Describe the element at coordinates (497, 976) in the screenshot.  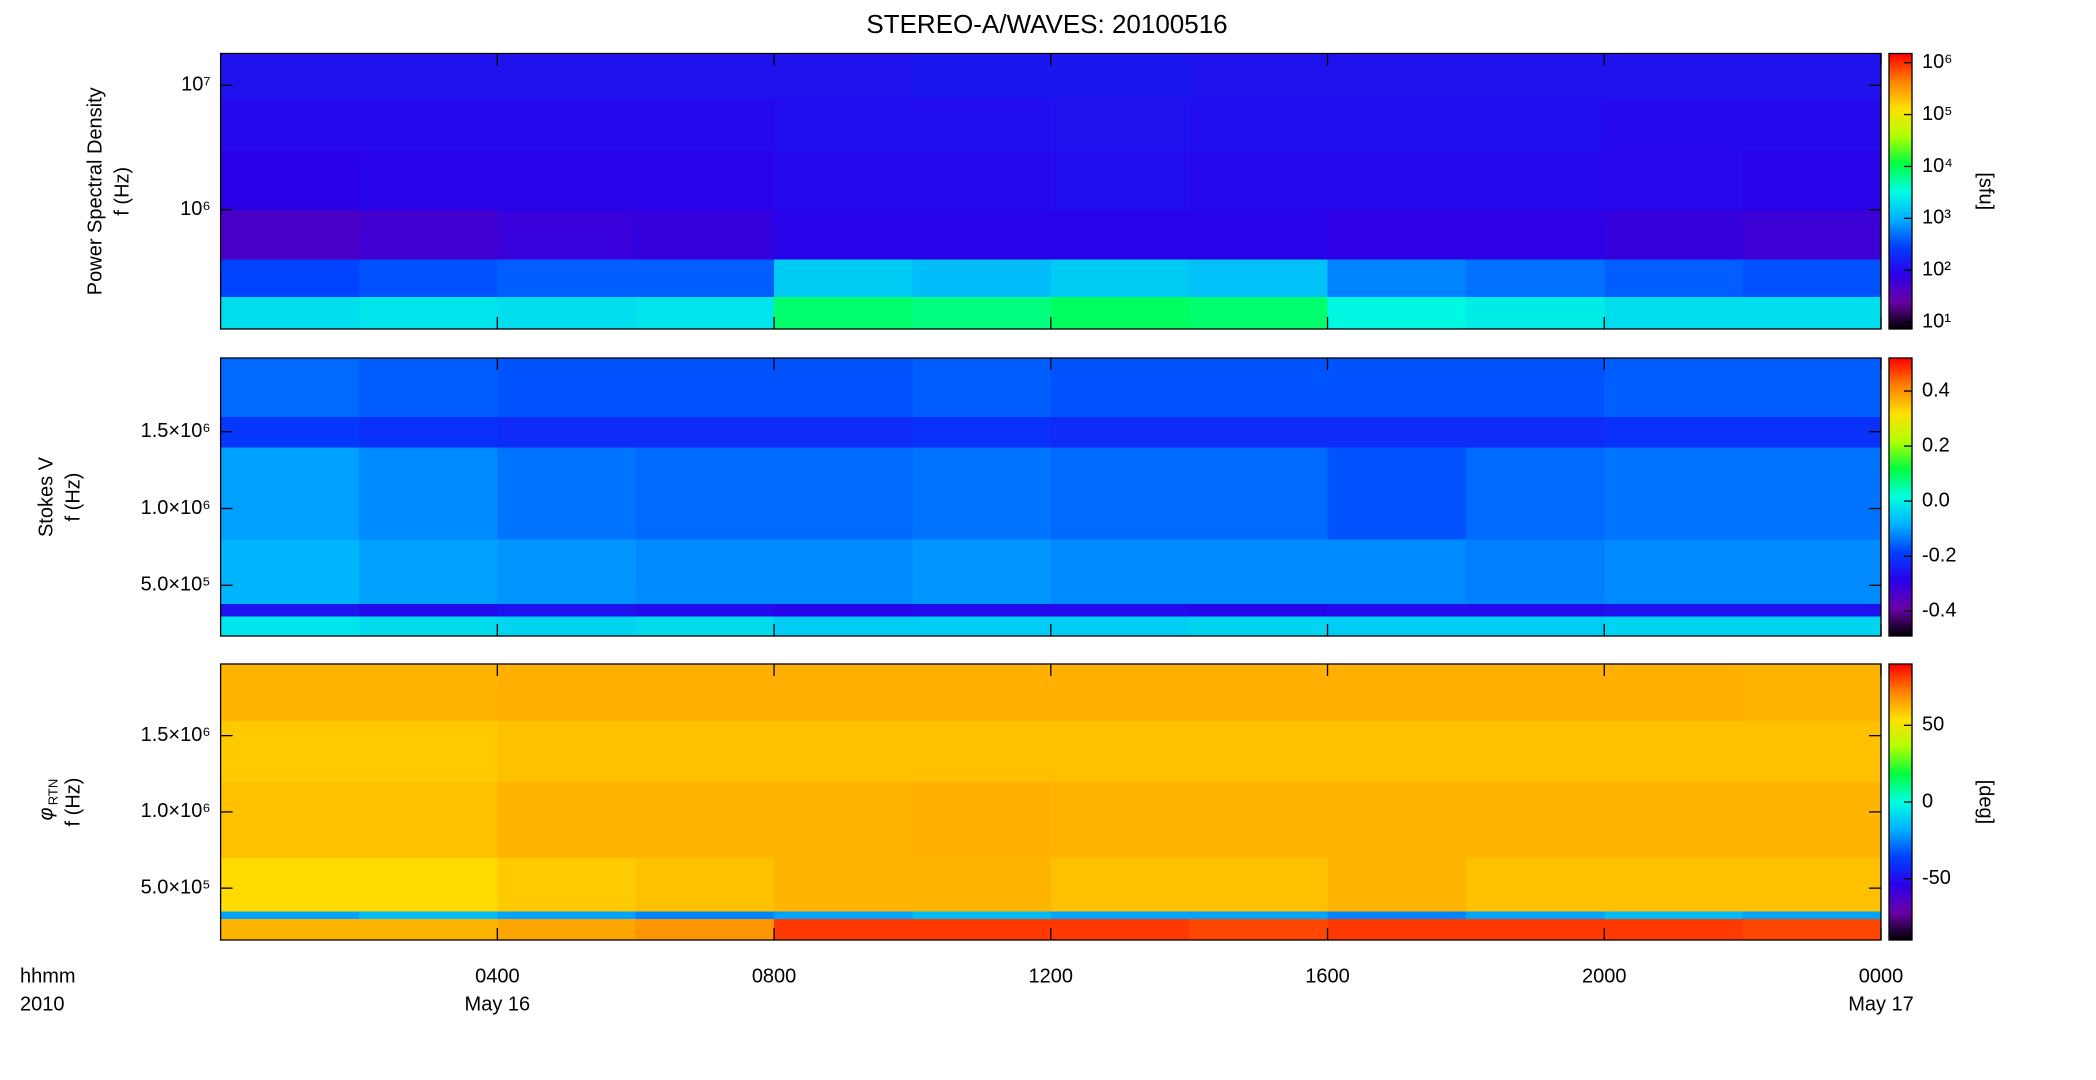
I see `x-tick-label: 0400` at that location.